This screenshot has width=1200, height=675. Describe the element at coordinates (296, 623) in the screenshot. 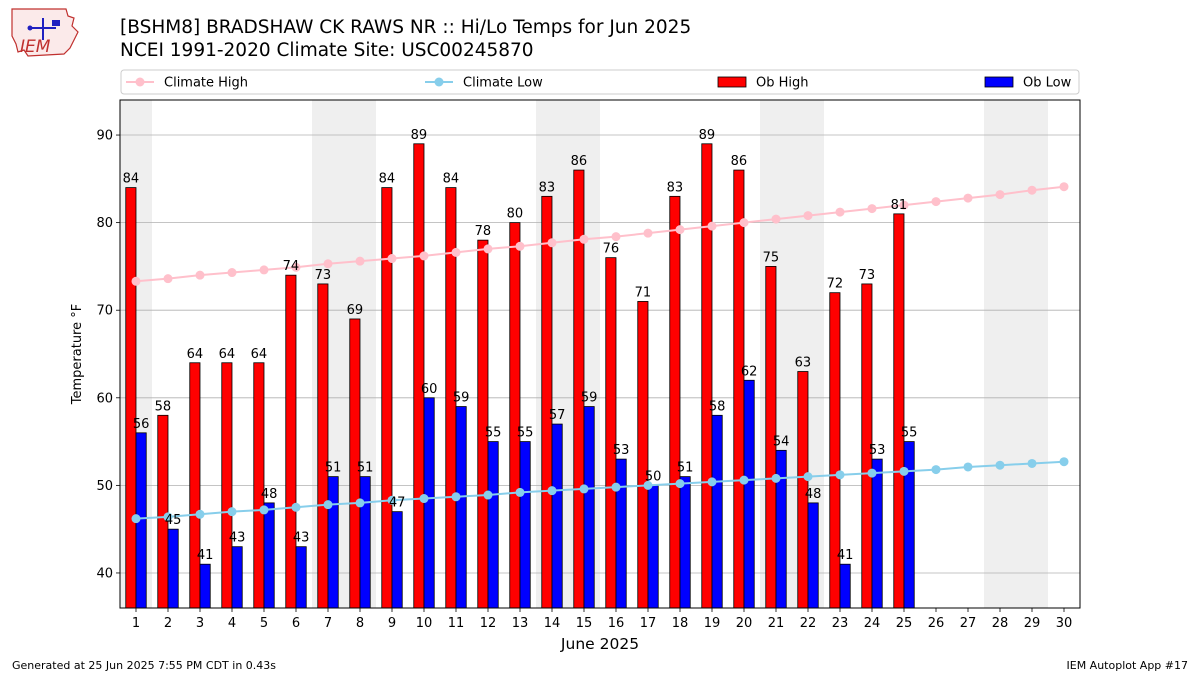

I see `x-tick-label-6: 6` at that location.